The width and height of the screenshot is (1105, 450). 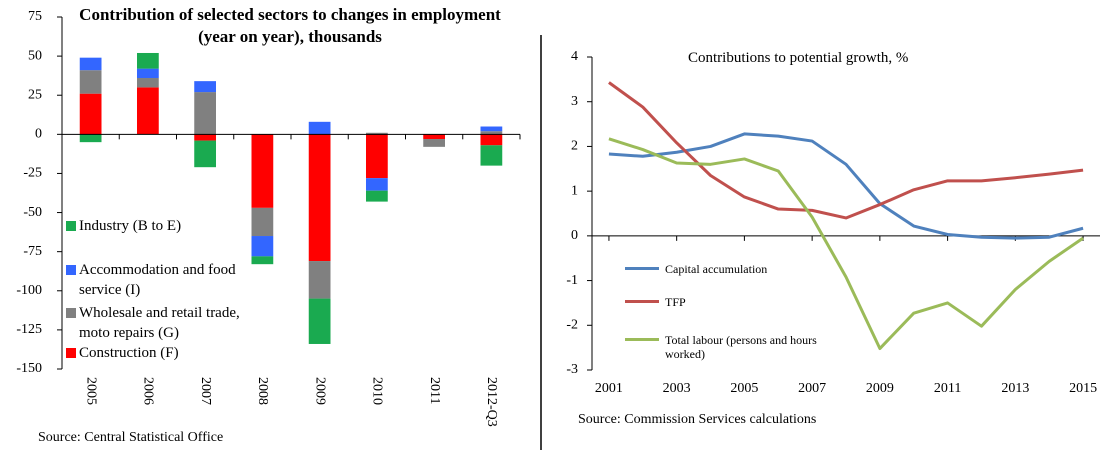 I want to click on x-tick-label: 2013, so click(x=1015, y=388).